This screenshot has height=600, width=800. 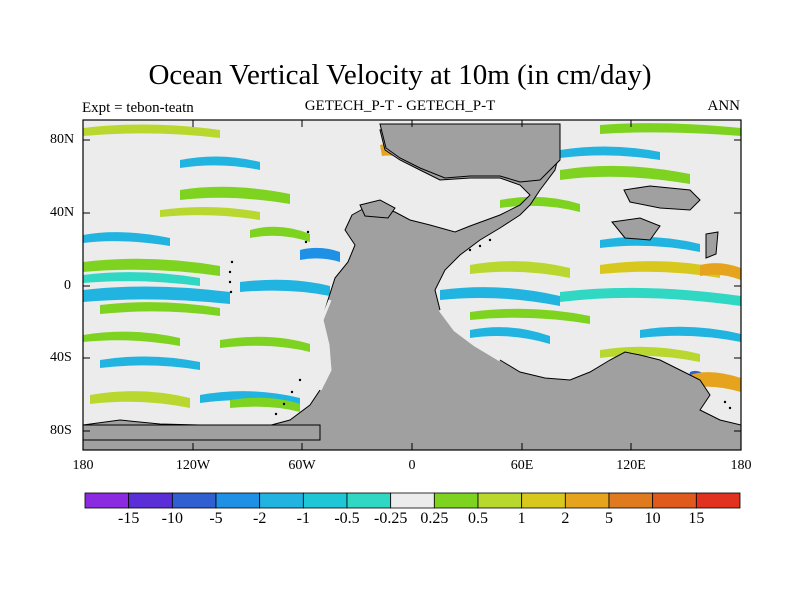 I want to click on lat-label-0: 0, so click(x=67, y=285).